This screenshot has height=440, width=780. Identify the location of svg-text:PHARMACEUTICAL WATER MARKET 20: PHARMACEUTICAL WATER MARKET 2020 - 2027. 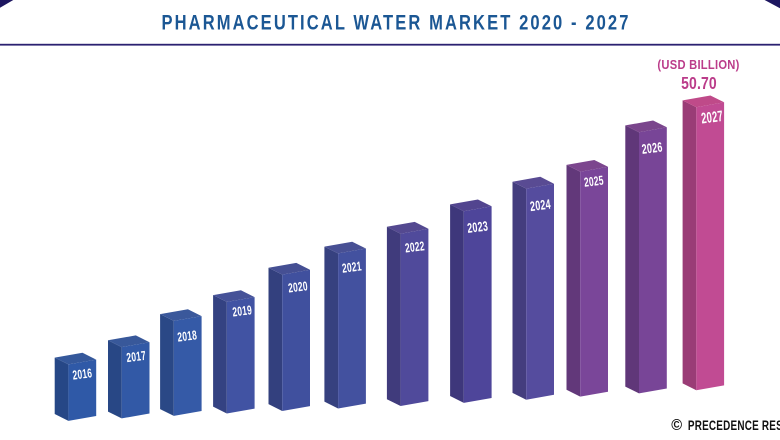
(395, 23).